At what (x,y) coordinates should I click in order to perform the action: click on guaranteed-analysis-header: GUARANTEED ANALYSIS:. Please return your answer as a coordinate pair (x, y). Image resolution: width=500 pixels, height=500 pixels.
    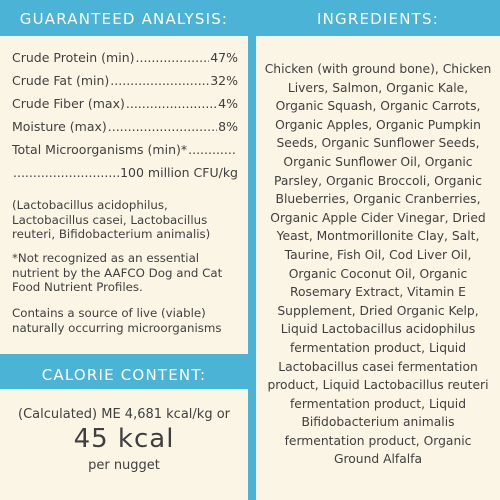
    Looking at the image, I should click on (124, 19).